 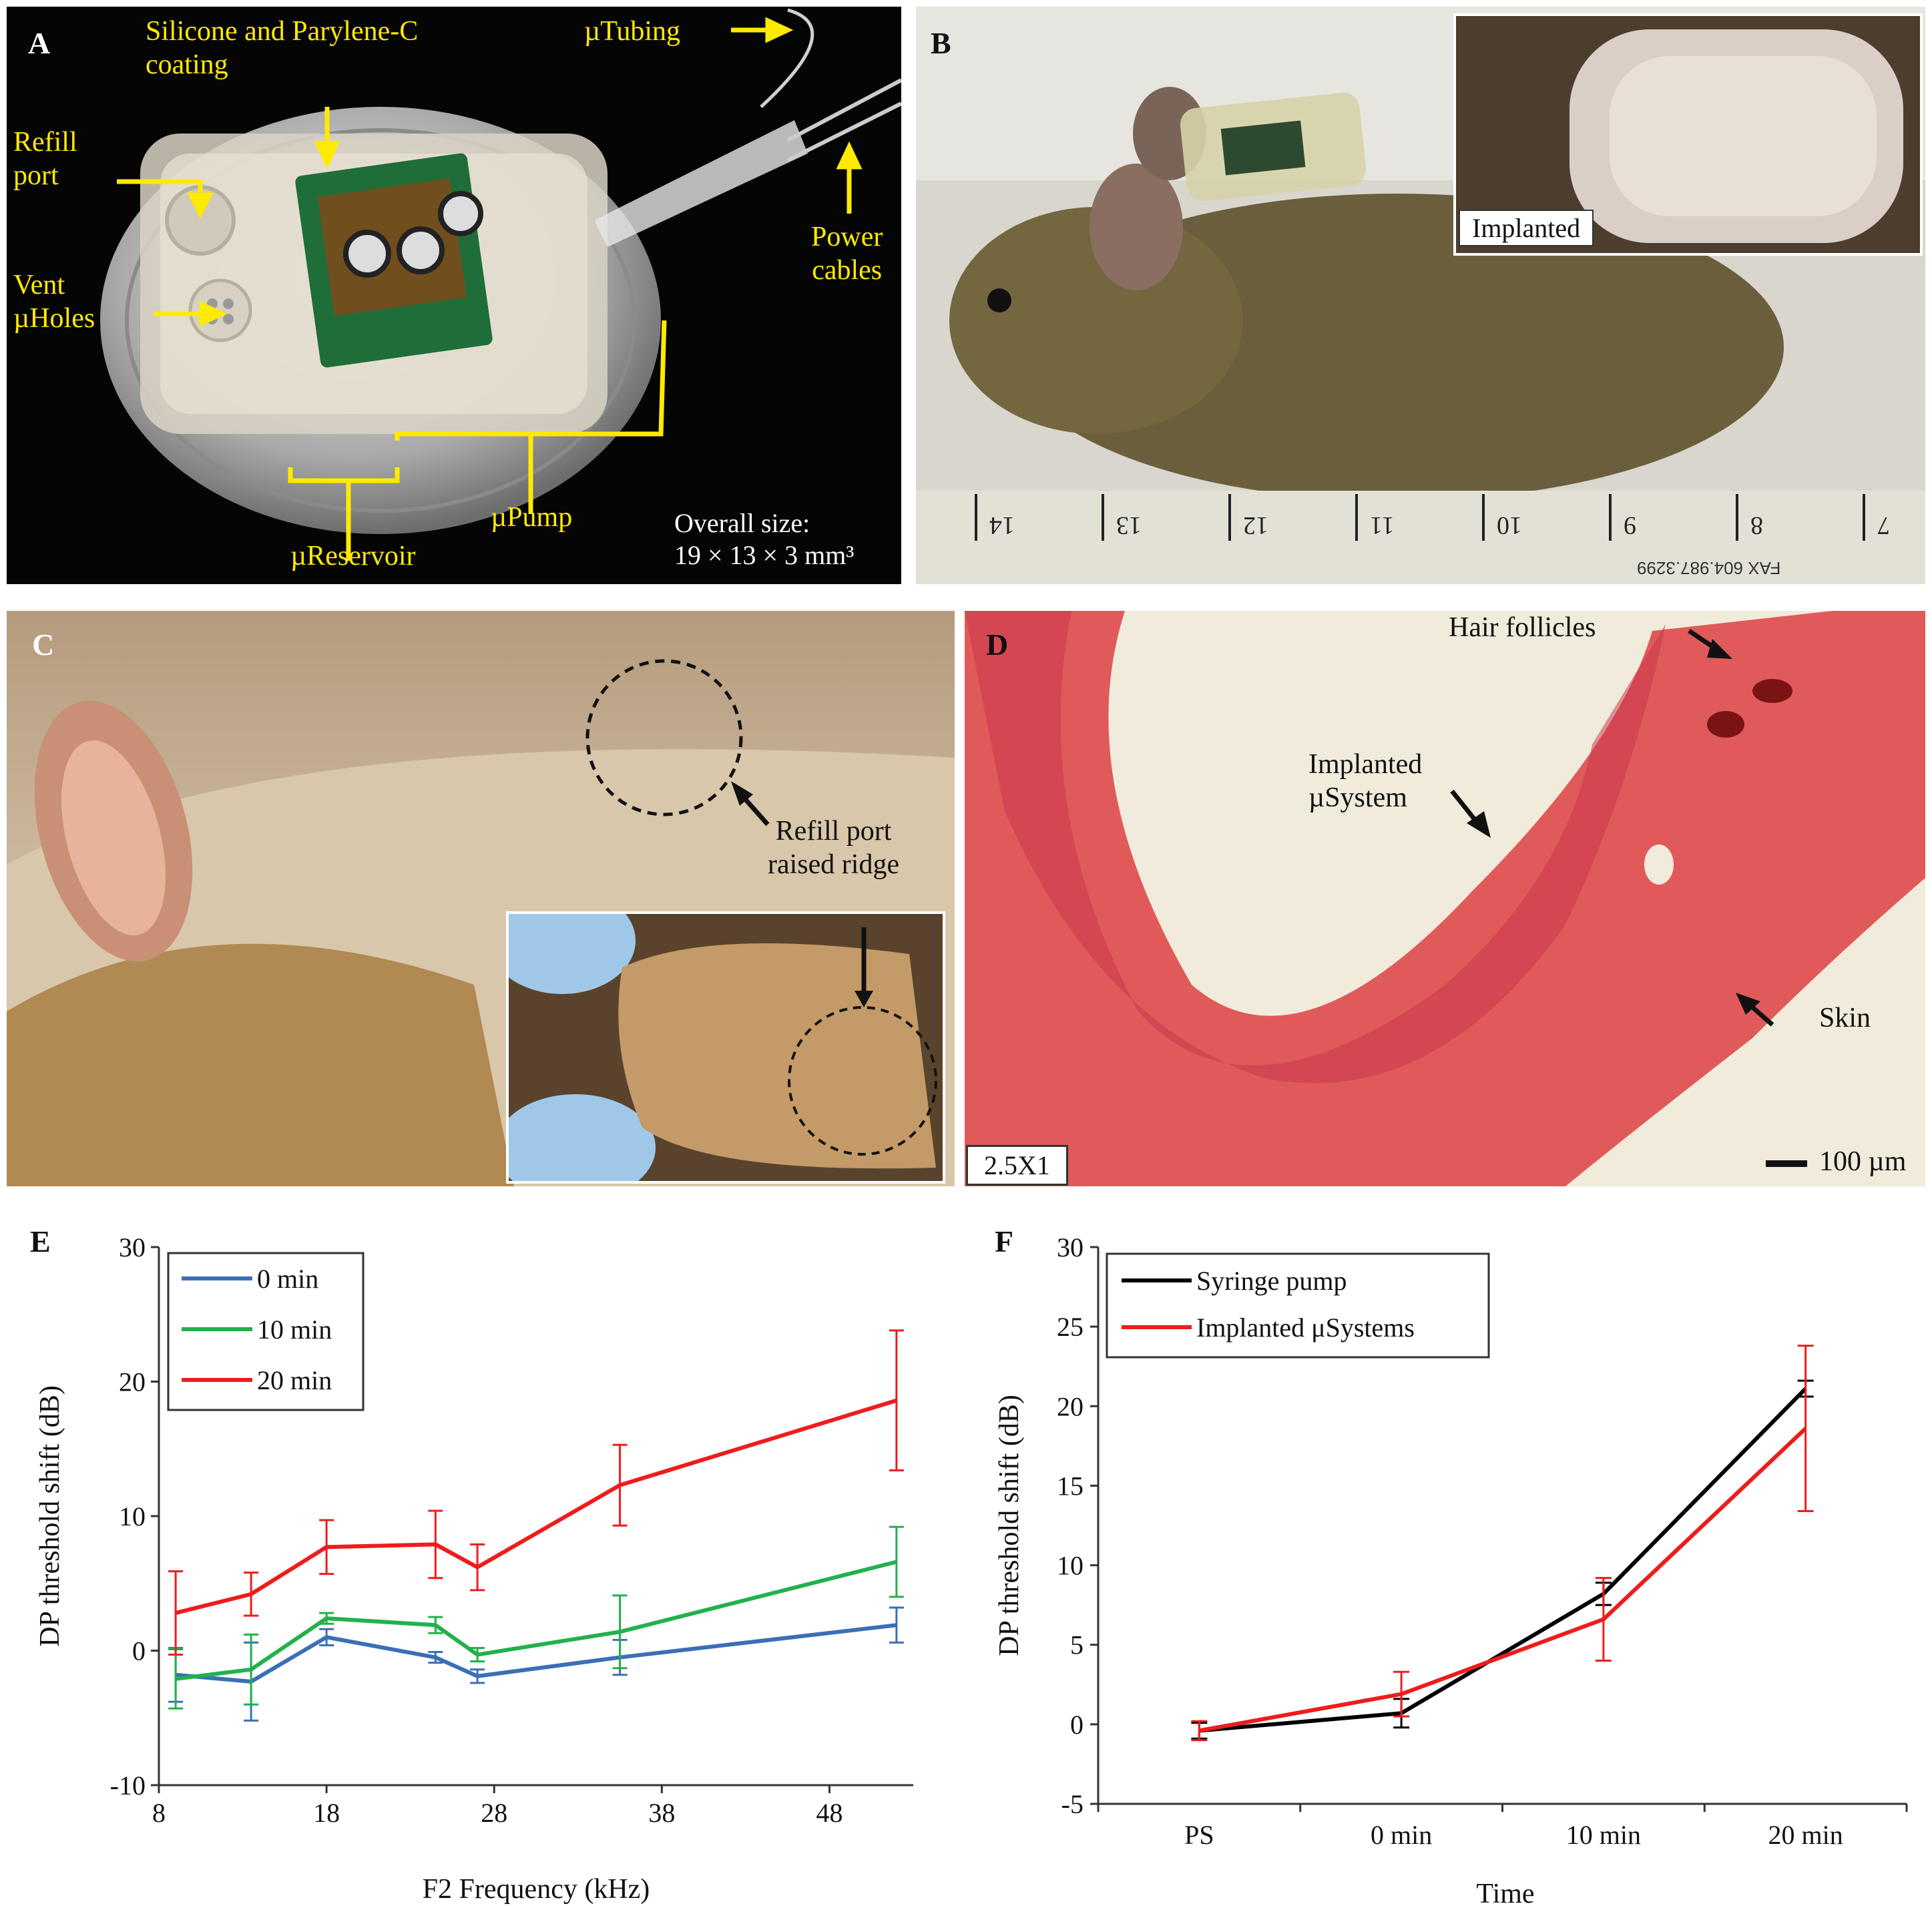 I want to click on yellow-arrows, so click(x=490, y=289).